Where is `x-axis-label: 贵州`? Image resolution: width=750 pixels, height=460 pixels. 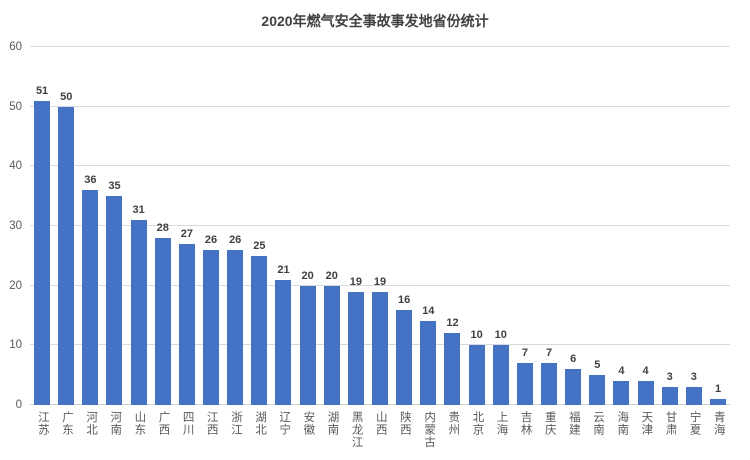 x-axis-label: 贵州 is located at coordinates (453, 423).